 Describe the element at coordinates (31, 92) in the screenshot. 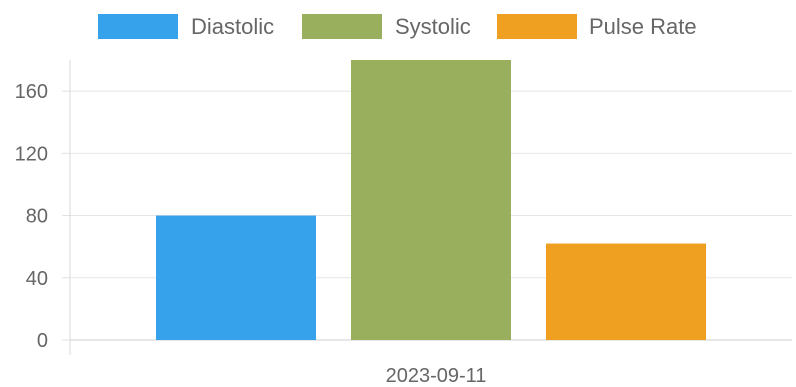

I see `y-tick-label-160: 160` at that location.